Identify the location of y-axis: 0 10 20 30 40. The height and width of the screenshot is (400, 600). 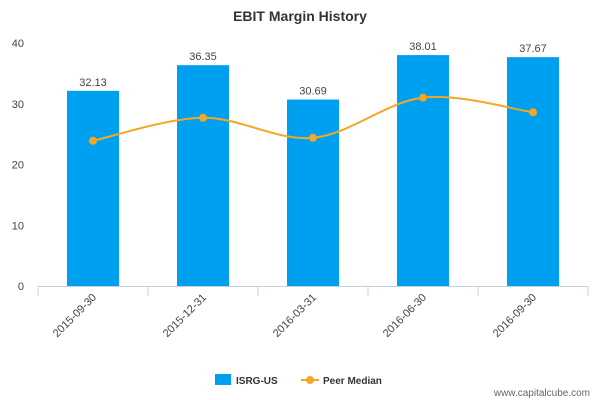
(18, 165).